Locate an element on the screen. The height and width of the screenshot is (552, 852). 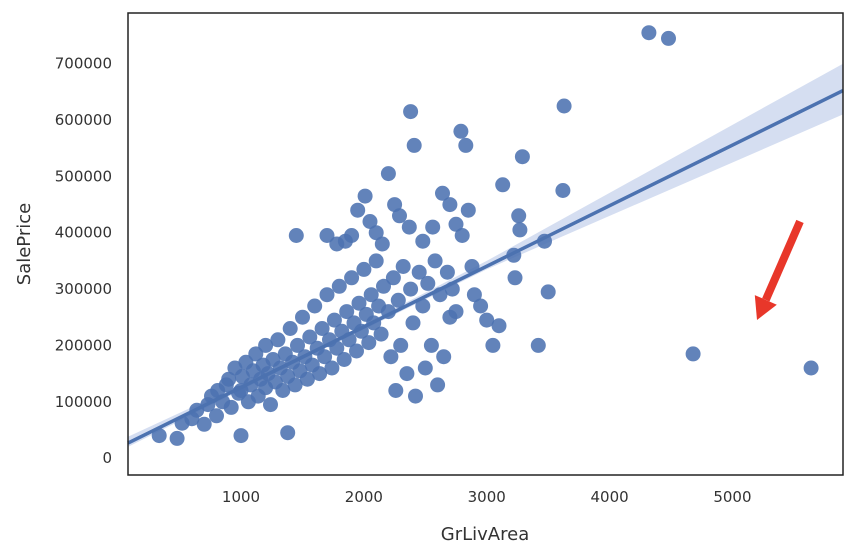
x-tick-label: 3000 is located at coordinates (487, 497).